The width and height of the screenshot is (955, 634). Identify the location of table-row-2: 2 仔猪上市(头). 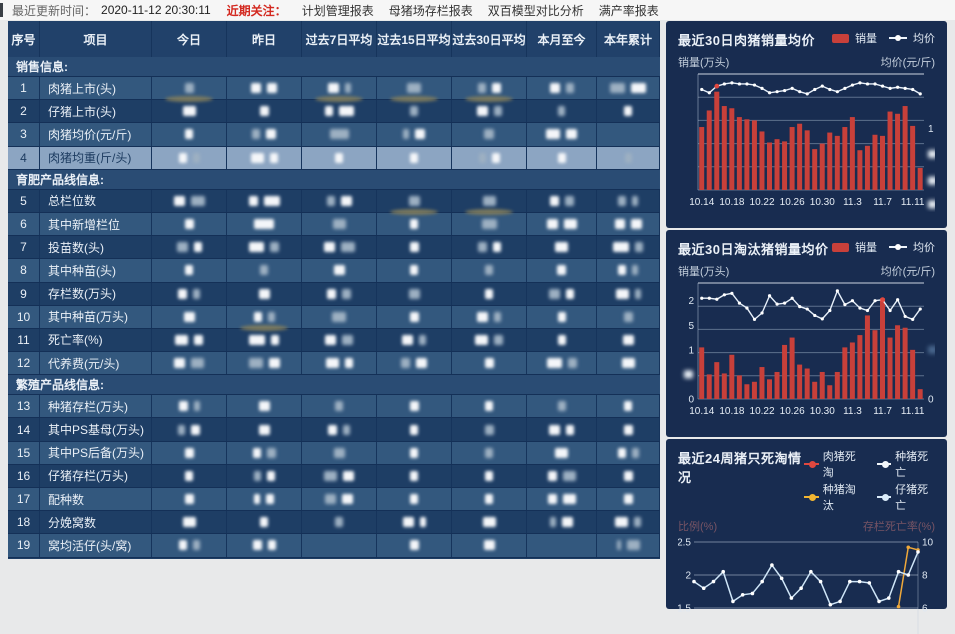
(334, 110).